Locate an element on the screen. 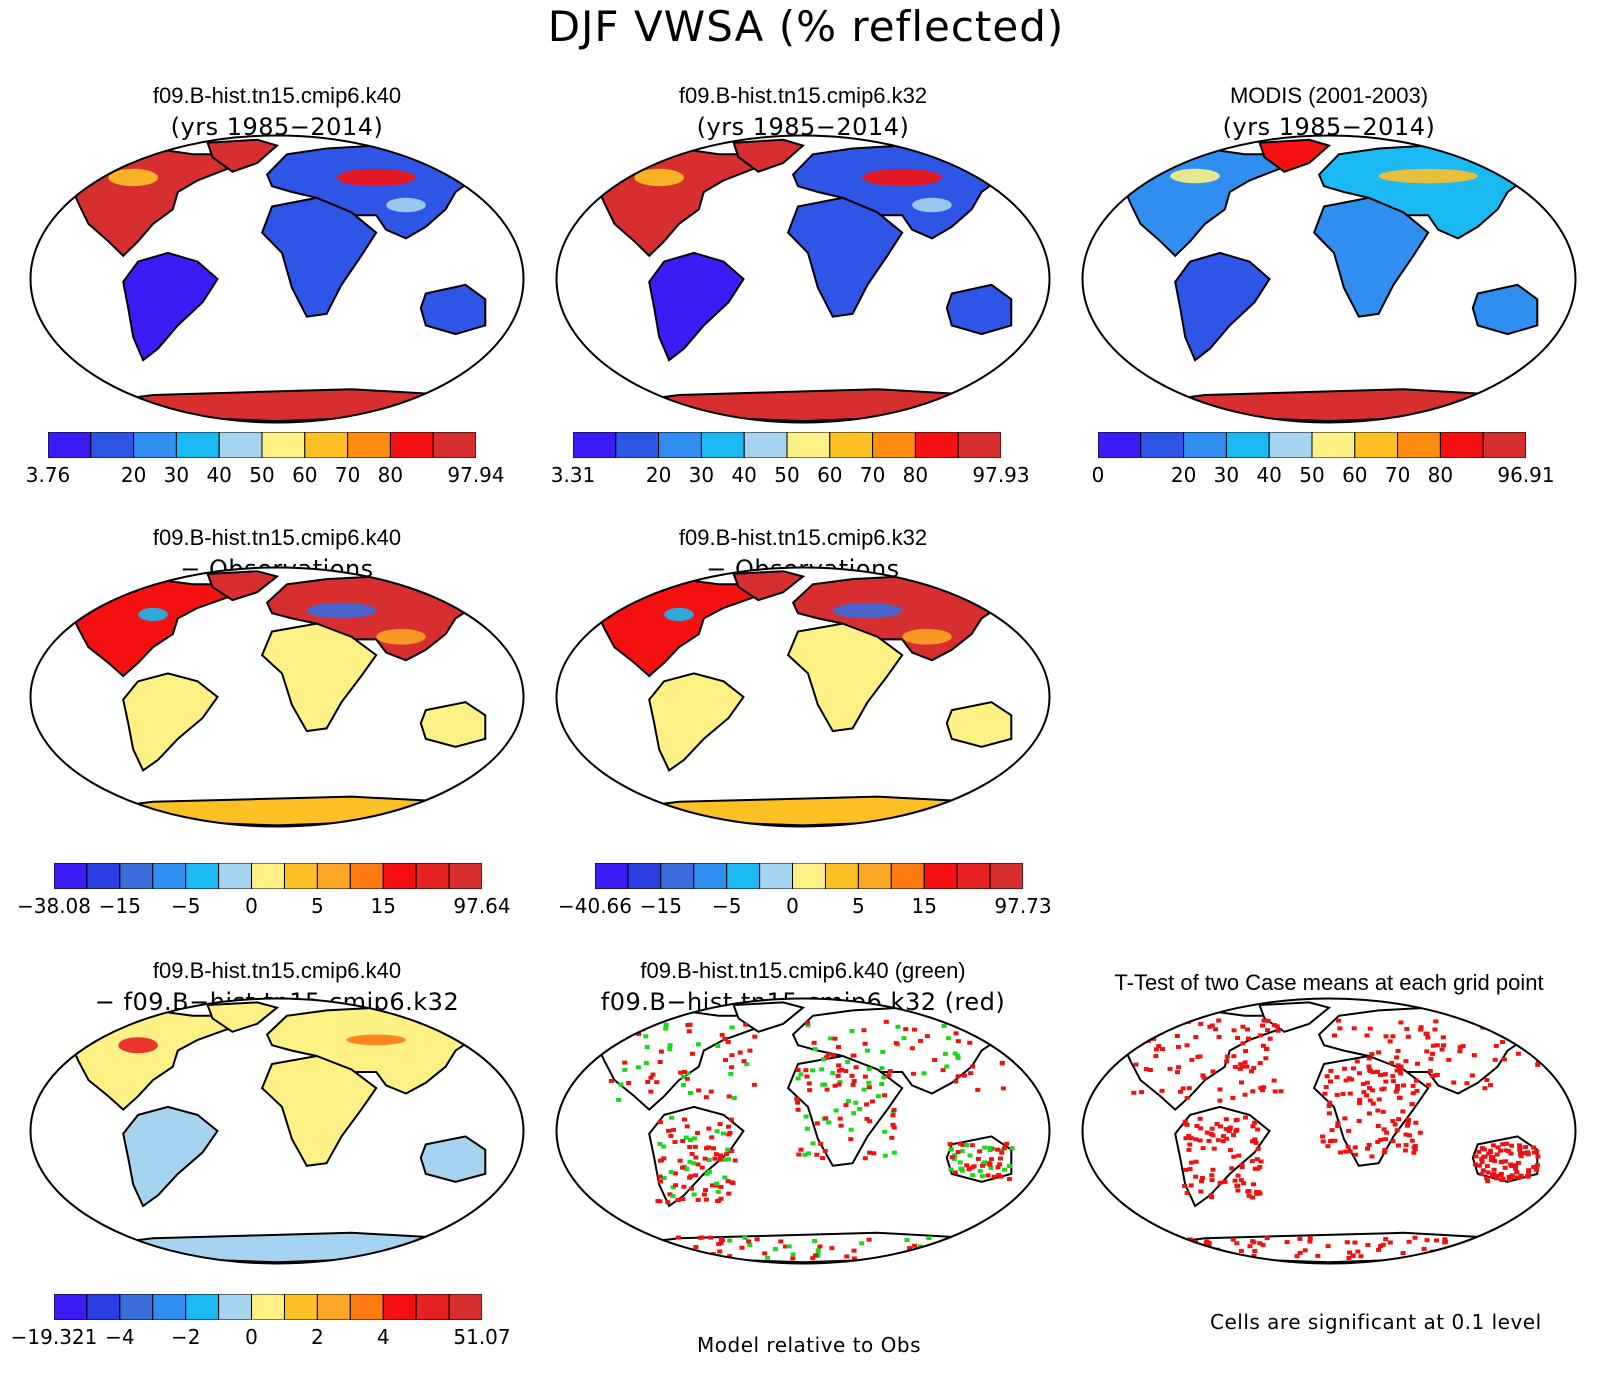  landmass-africa is located at coordinates (1371, 257).